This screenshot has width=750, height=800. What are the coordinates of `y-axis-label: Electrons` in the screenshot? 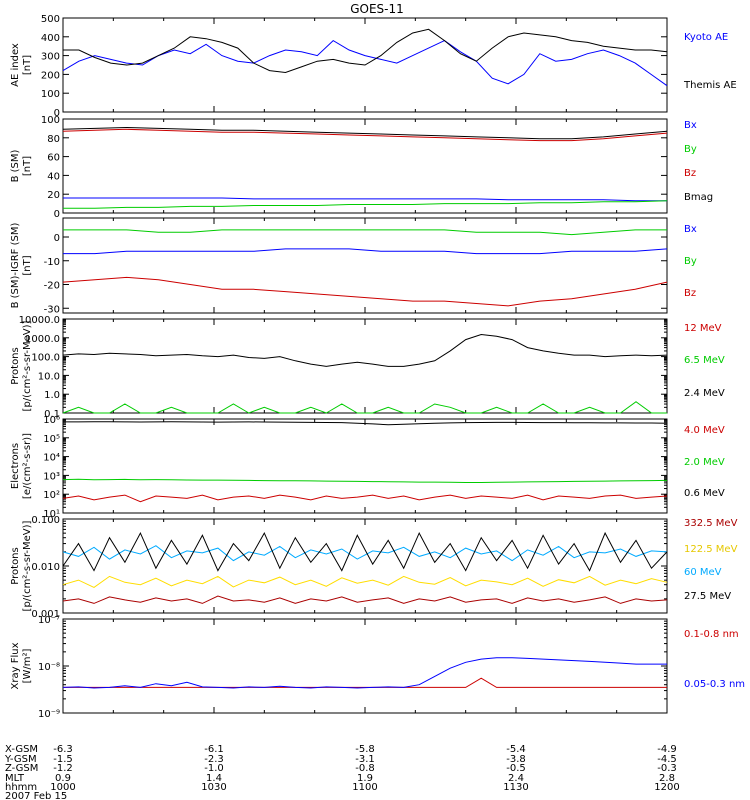 It's located at (15, 466).